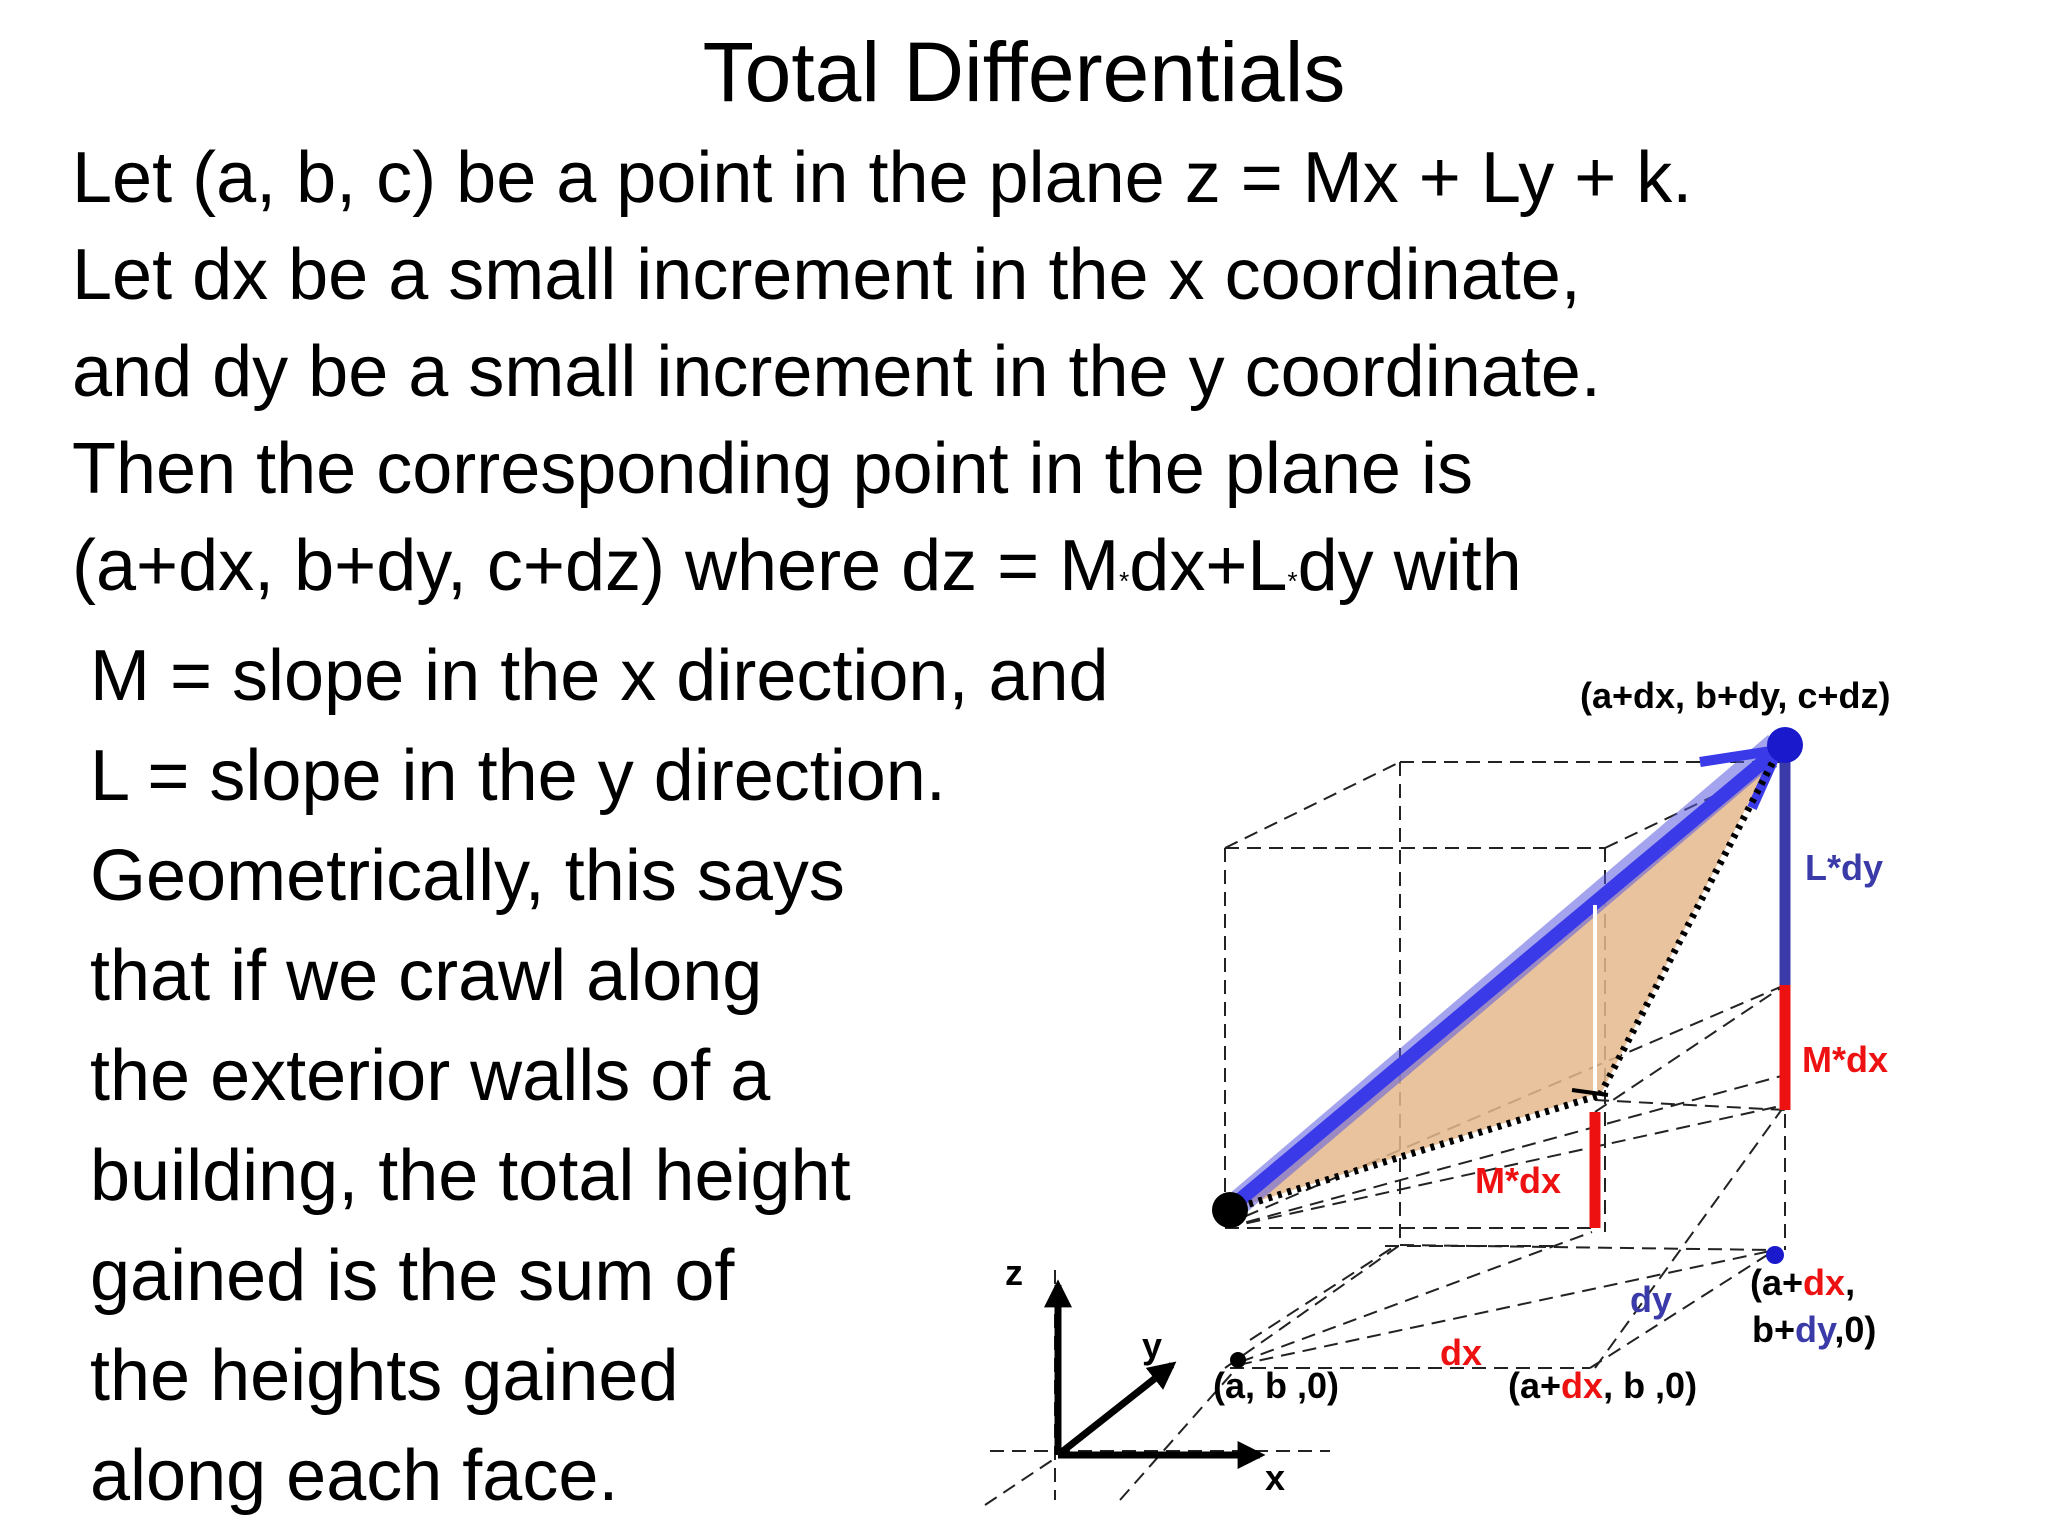 The width and height of the screenshot is (2048, 1536). What do you see at coordinates (467, 876) in the screenshot?
I see `geometry-line-1: Geometrically, this says` at bounding box center [467, 876].